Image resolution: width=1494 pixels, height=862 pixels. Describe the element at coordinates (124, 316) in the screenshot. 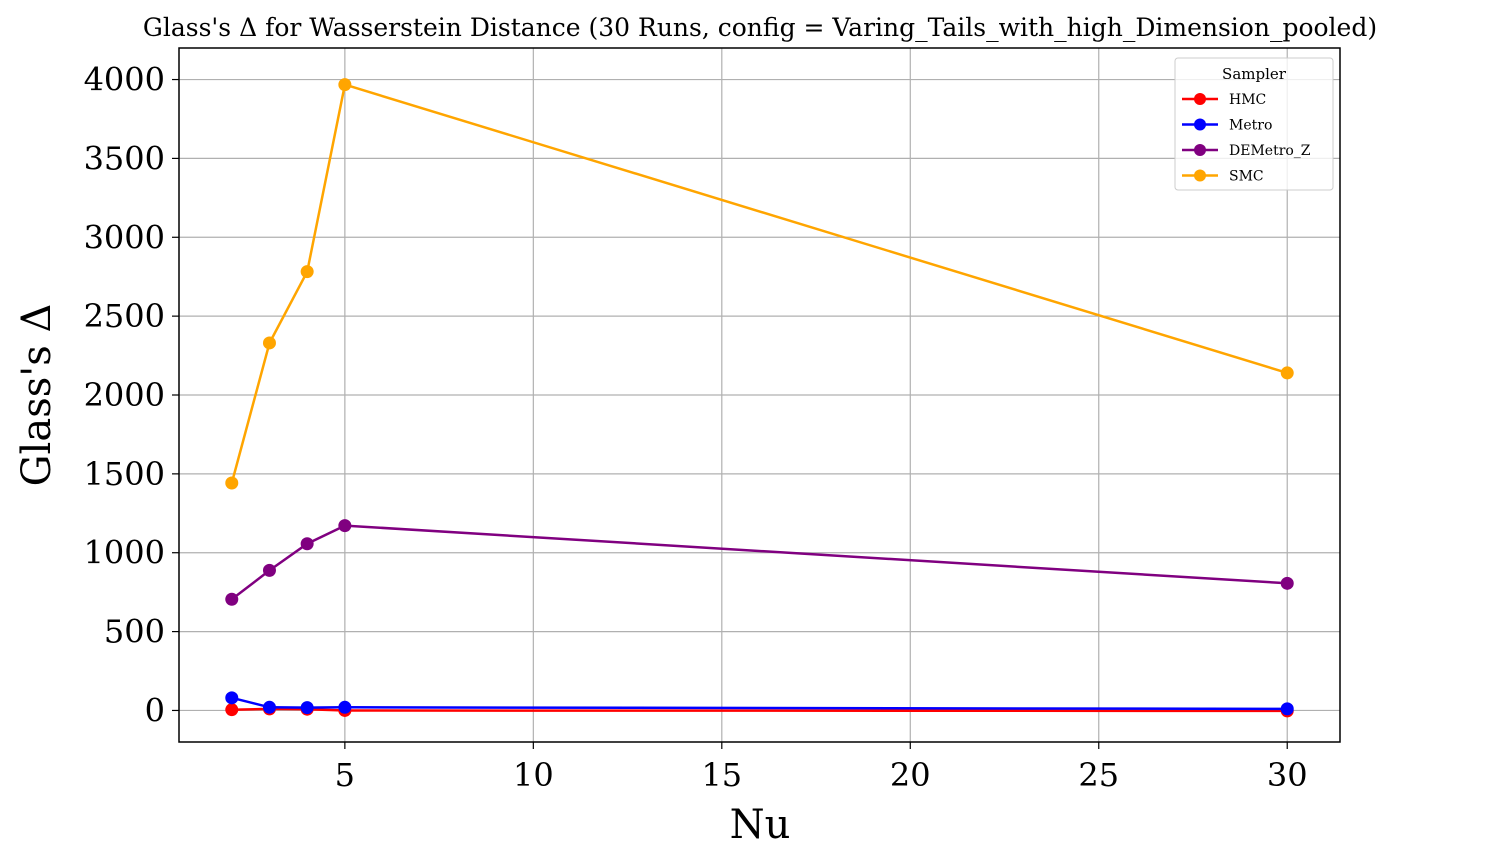

I see `y-tick-label: 2500` at that location.